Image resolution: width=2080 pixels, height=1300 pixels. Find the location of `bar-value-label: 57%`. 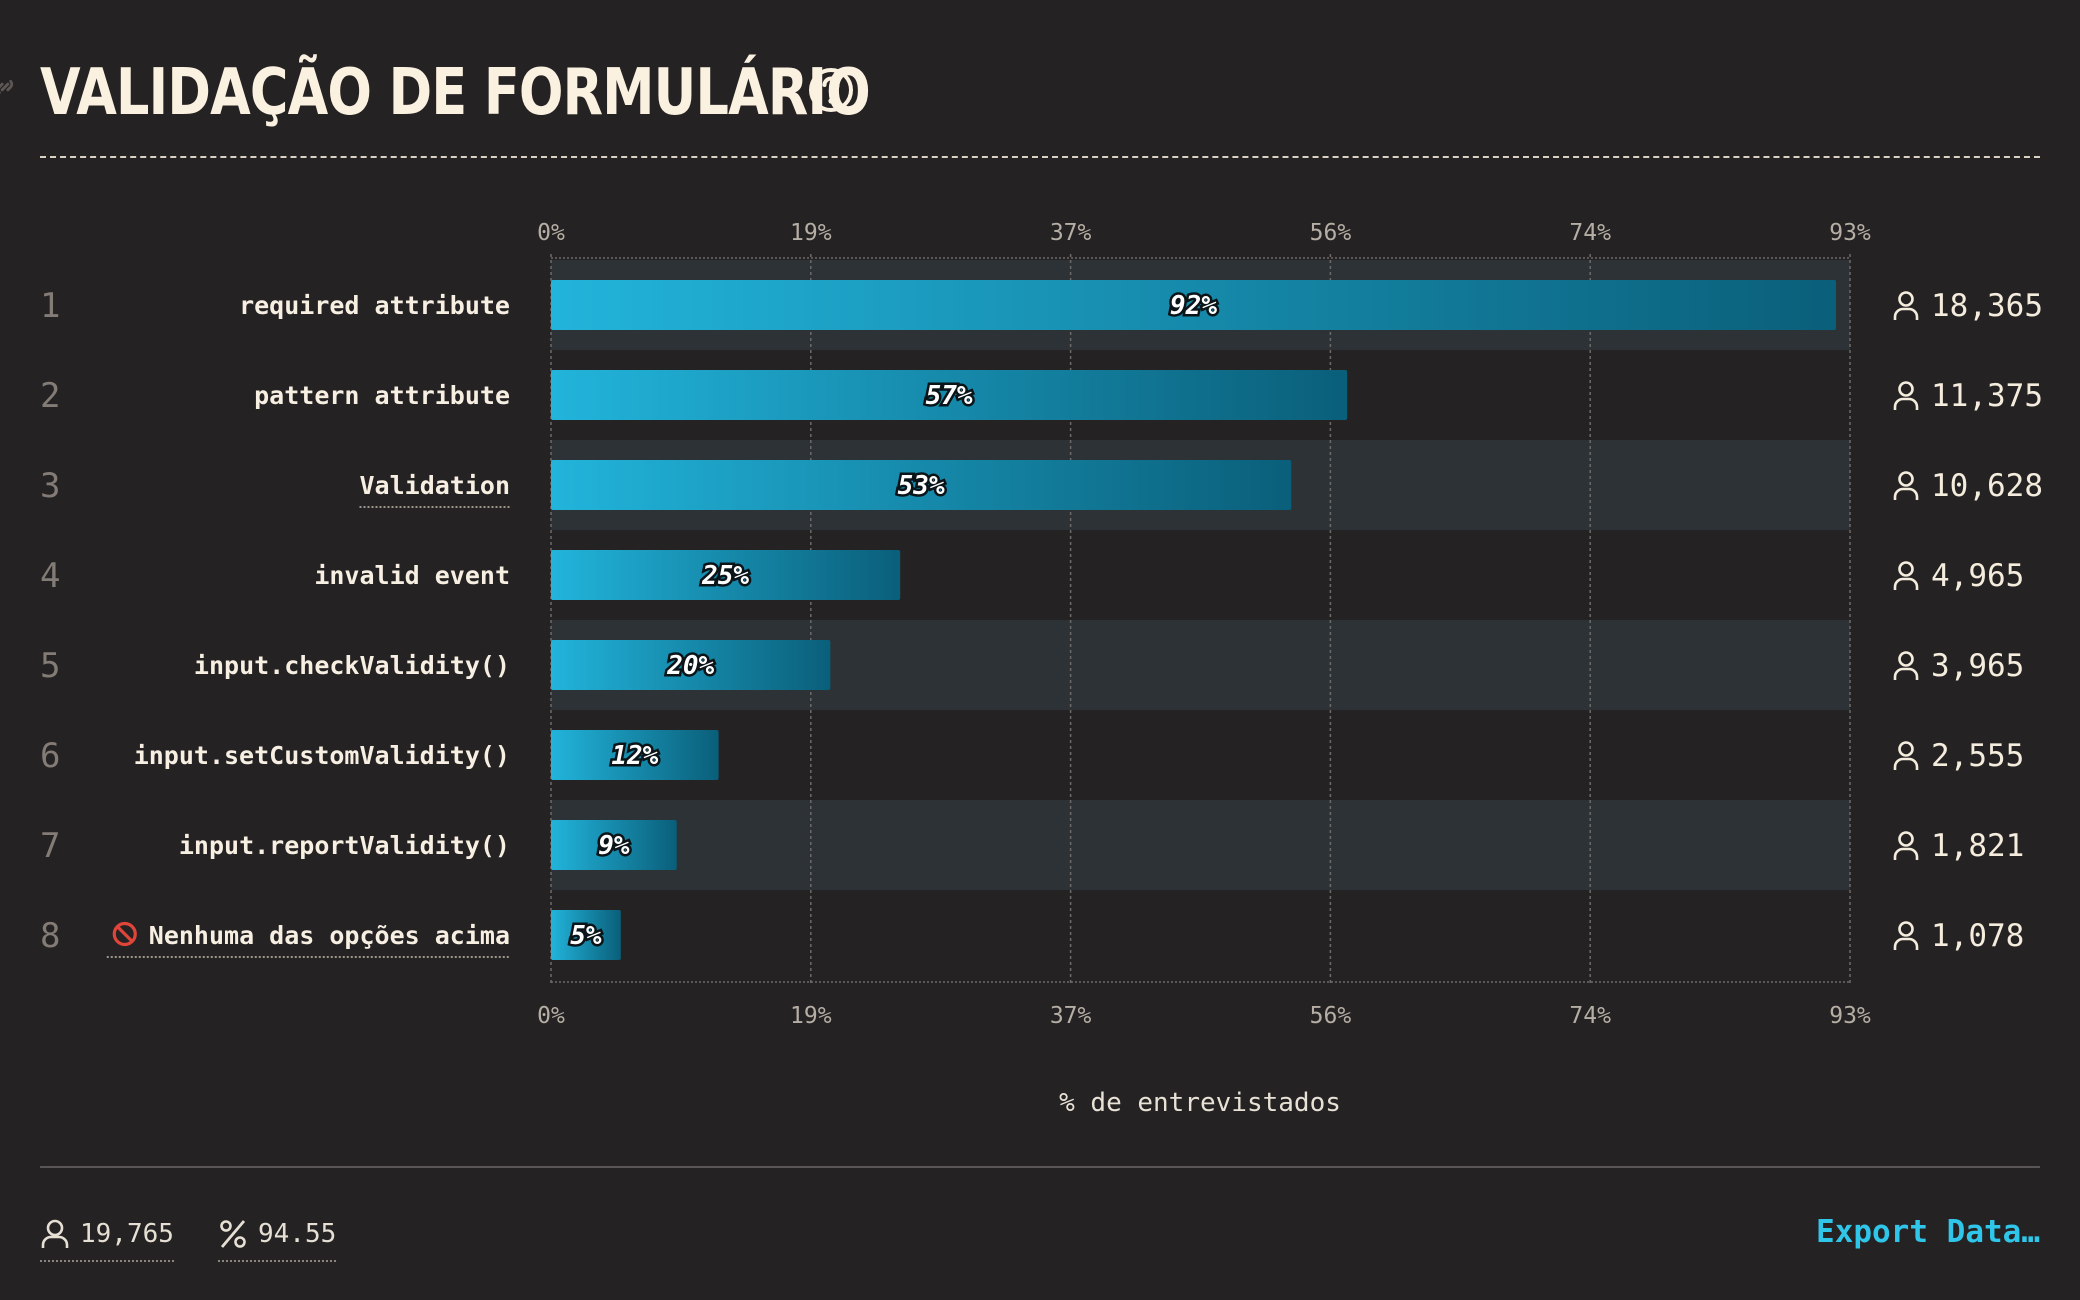

bar-value-label: 57% is located at coordinates (949, 396).